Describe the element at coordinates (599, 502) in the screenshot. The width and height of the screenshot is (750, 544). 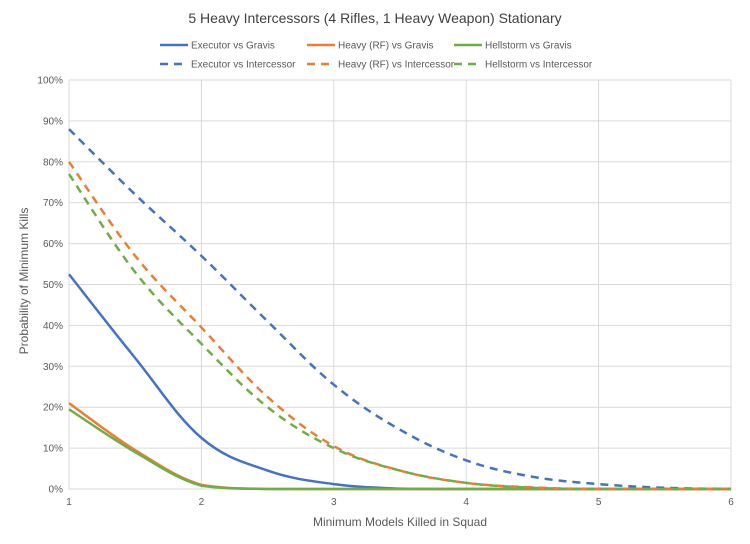
I see `x-tick-label: 5` at that location.